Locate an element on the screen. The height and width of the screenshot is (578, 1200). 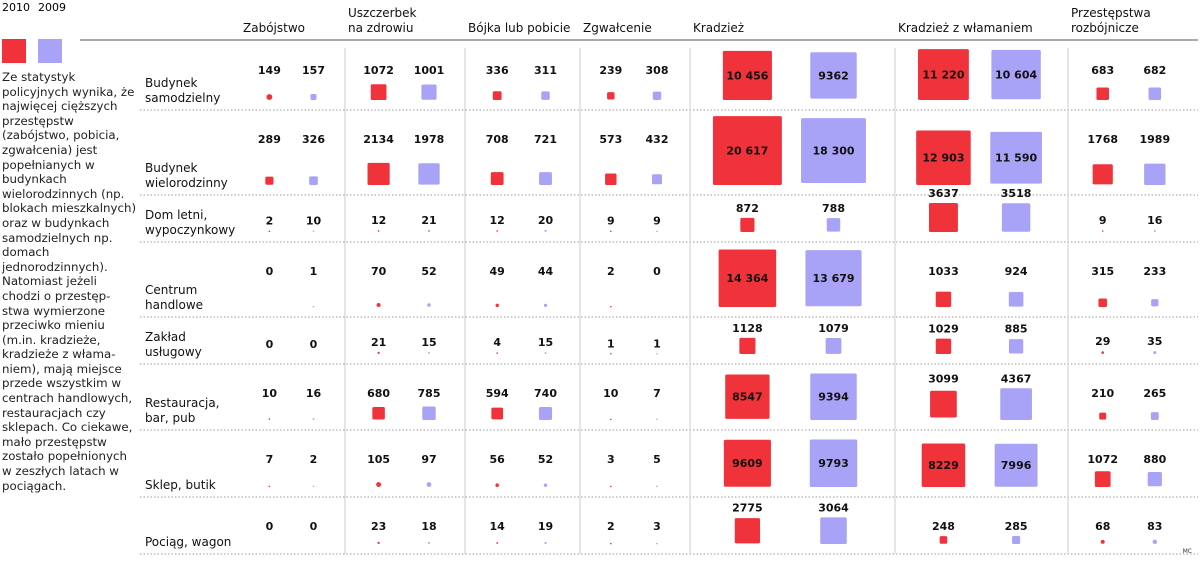
value-label-2010: 4 is located at coordinates (497, 342).